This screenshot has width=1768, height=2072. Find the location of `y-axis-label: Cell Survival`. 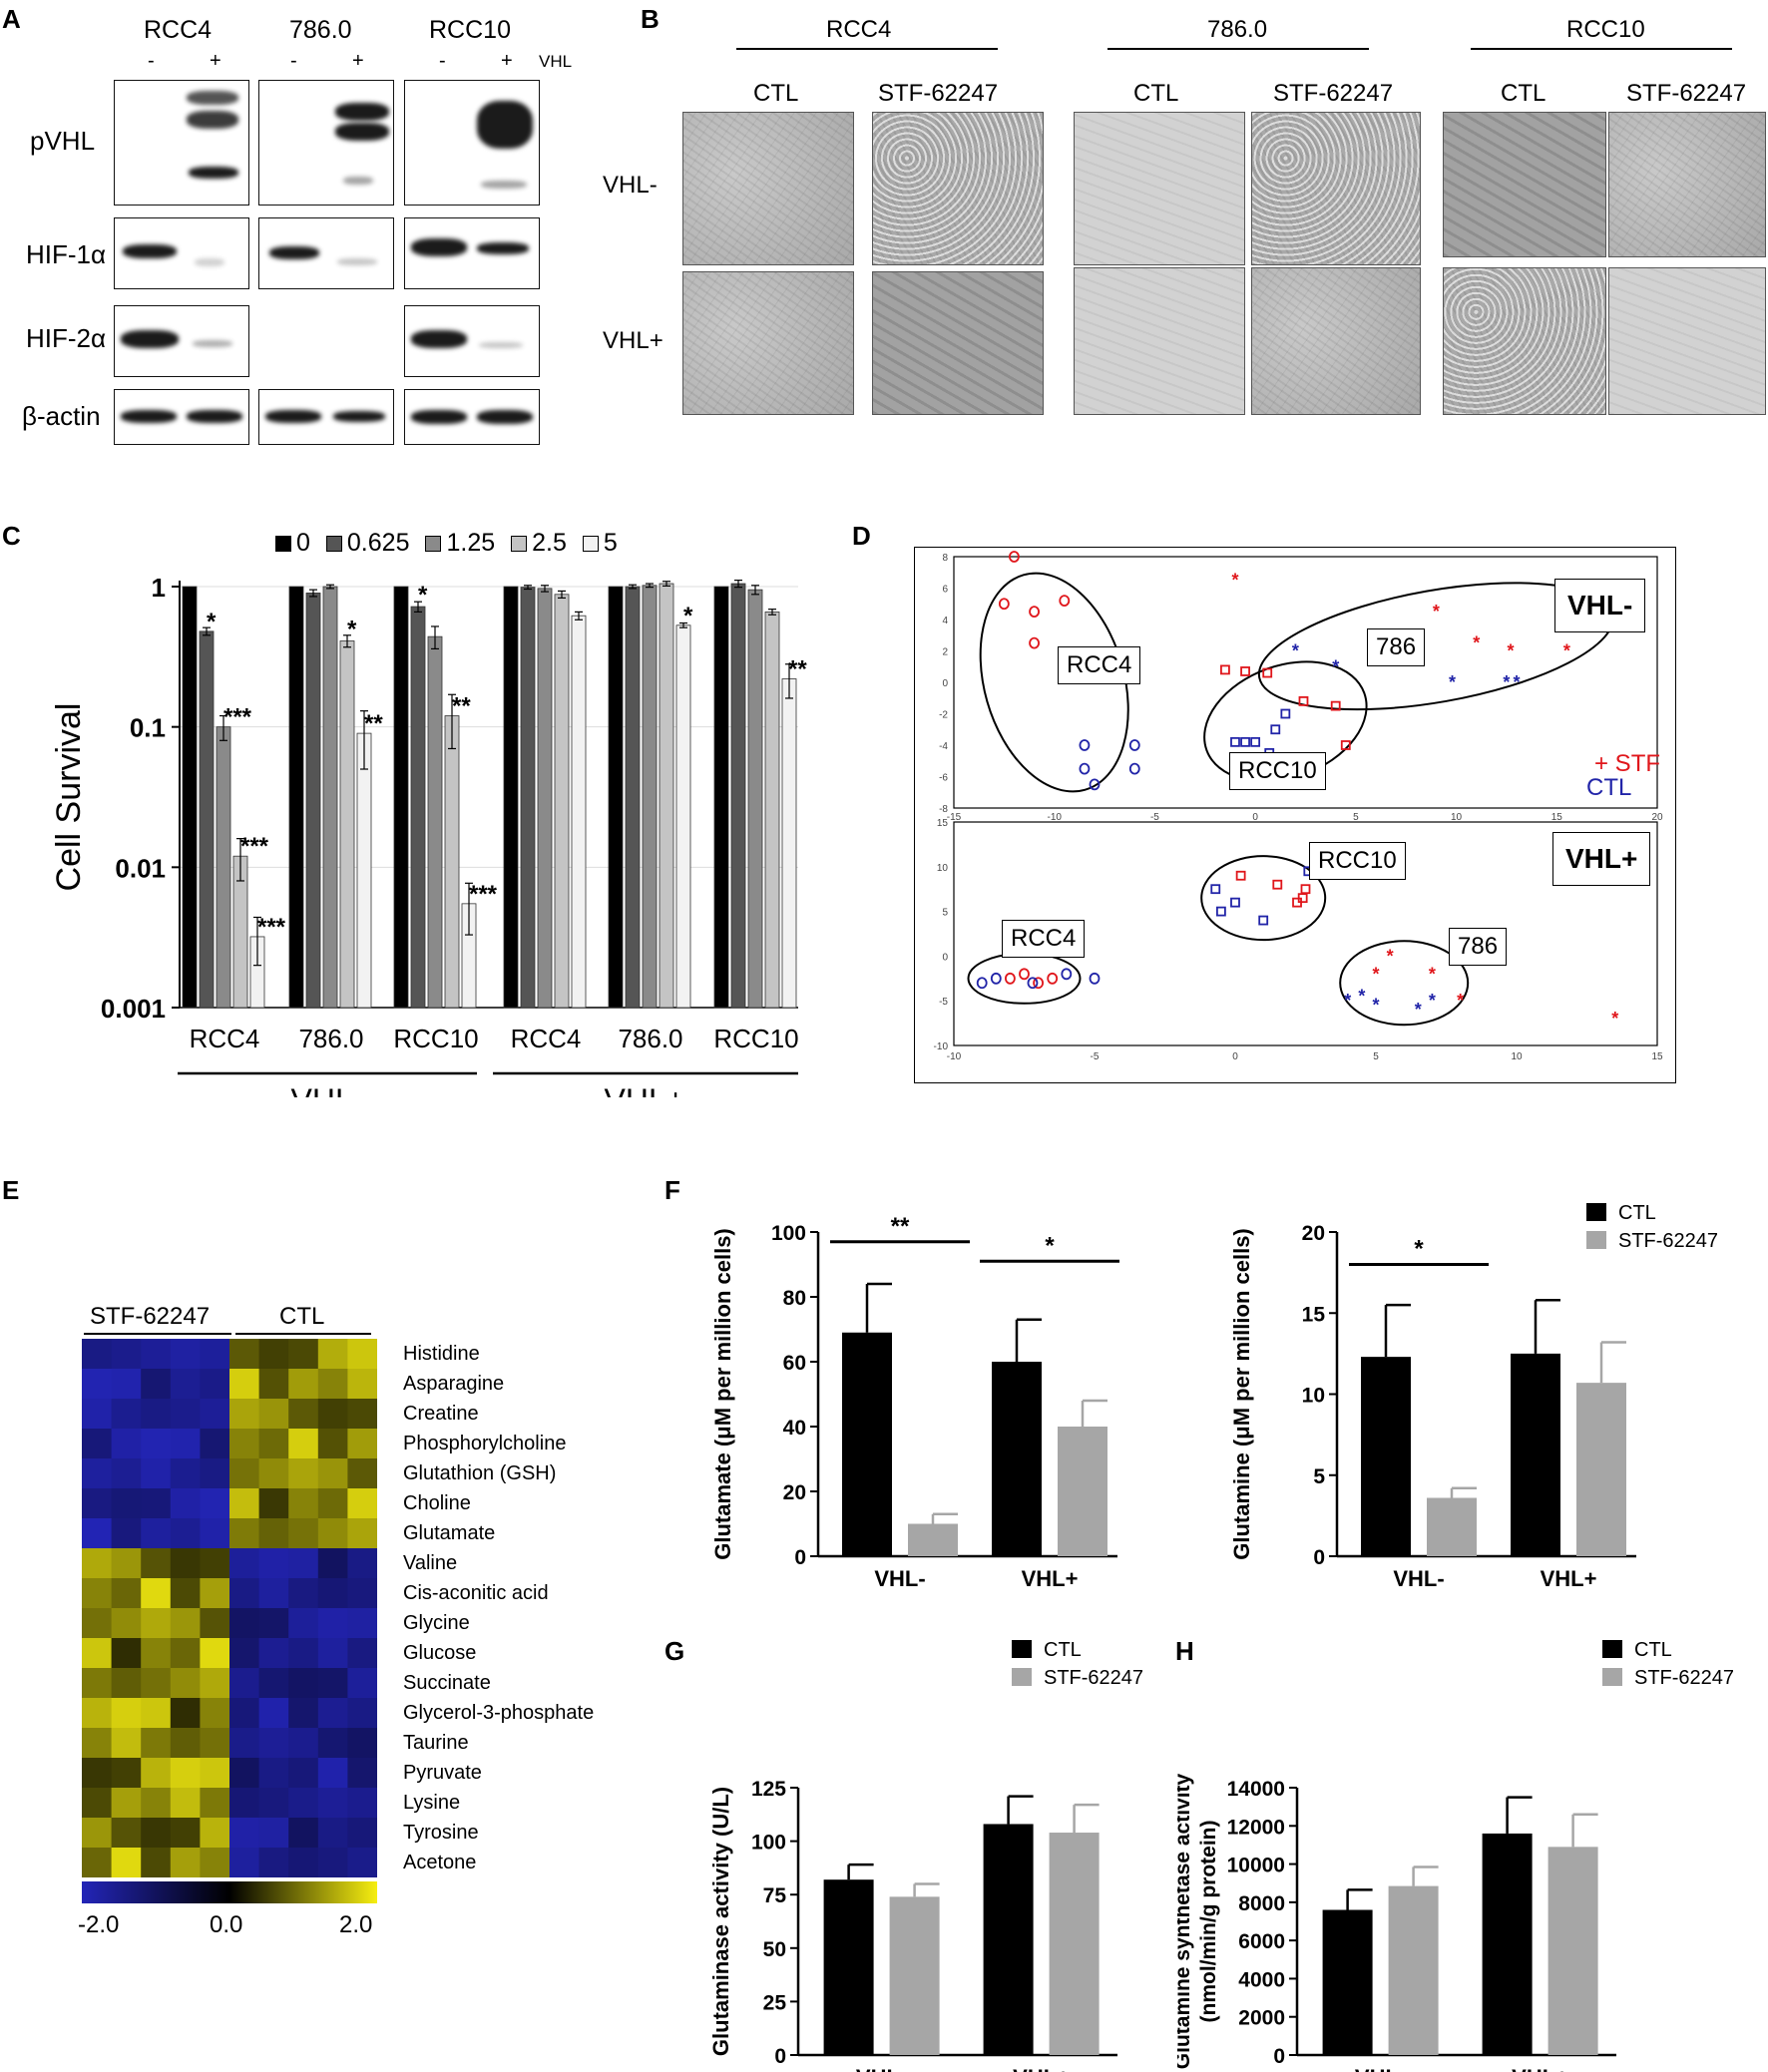

y-axis-label: Cell Survival is located at coordinates (69, 797).